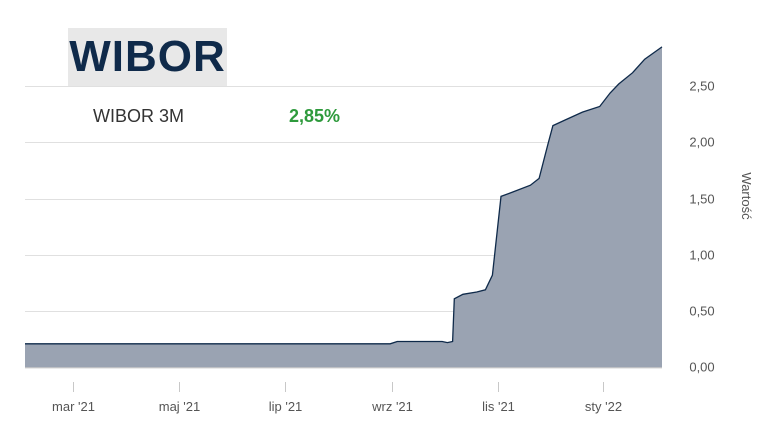 The image size is (774, 425). I want to click on y-tick-label: 0,50, so click(701, 311).